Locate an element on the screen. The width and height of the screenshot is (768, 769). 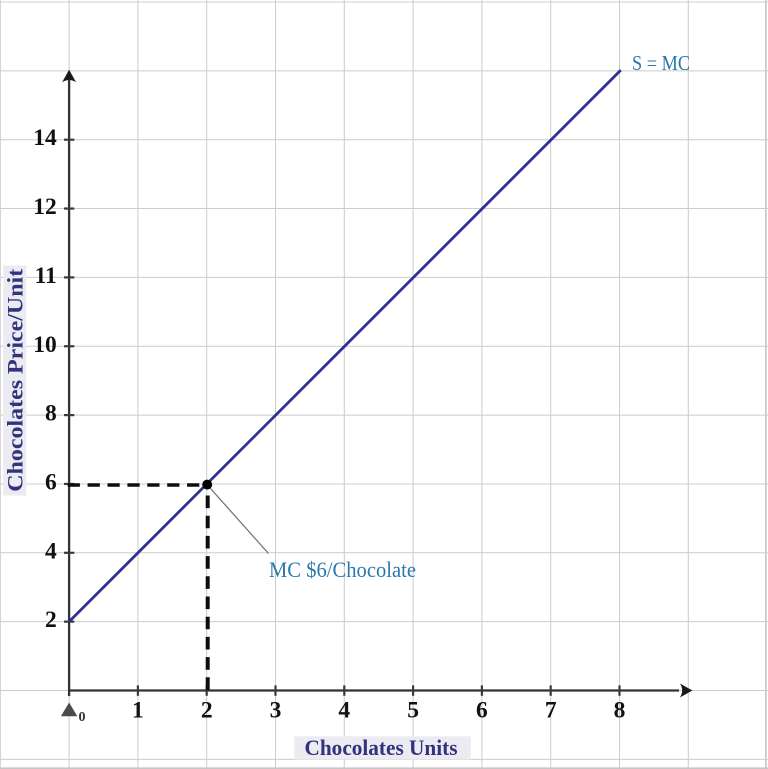
svg-text: 3 is located at coordinates (276, 711).